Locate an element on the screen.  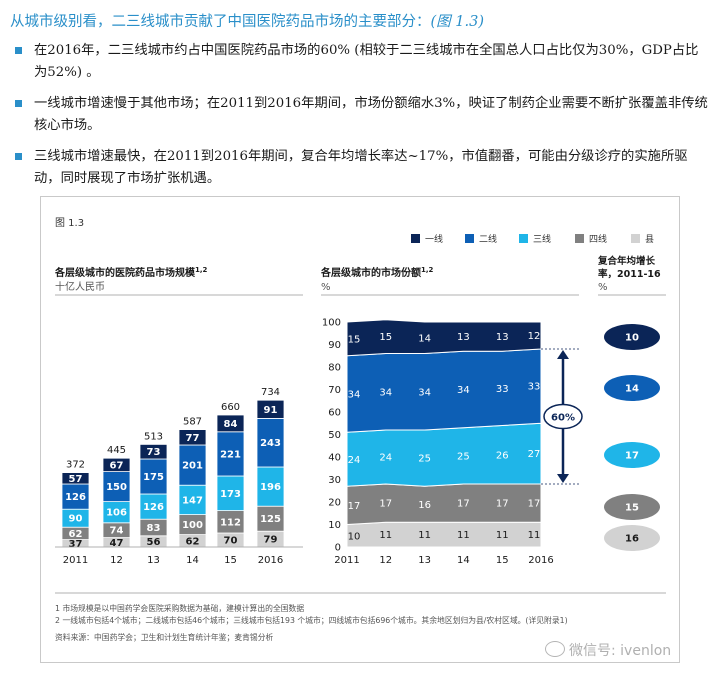
area-y-tick-label: 100 is located at coordinates (331, 323).